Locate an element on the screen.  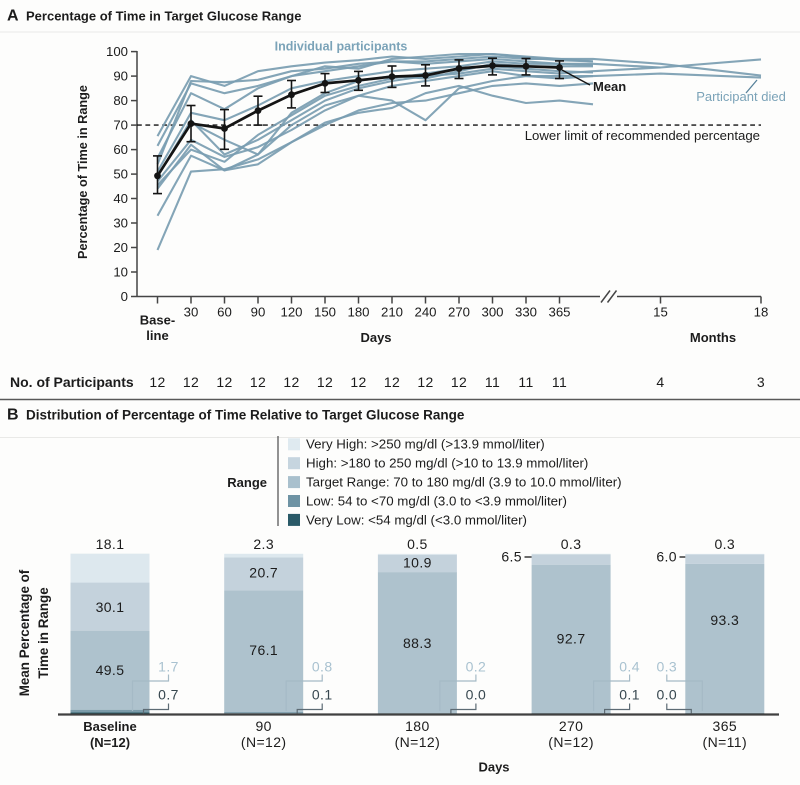
svg-text: Percentage of Time in Range is located at coordinates (83, 172).